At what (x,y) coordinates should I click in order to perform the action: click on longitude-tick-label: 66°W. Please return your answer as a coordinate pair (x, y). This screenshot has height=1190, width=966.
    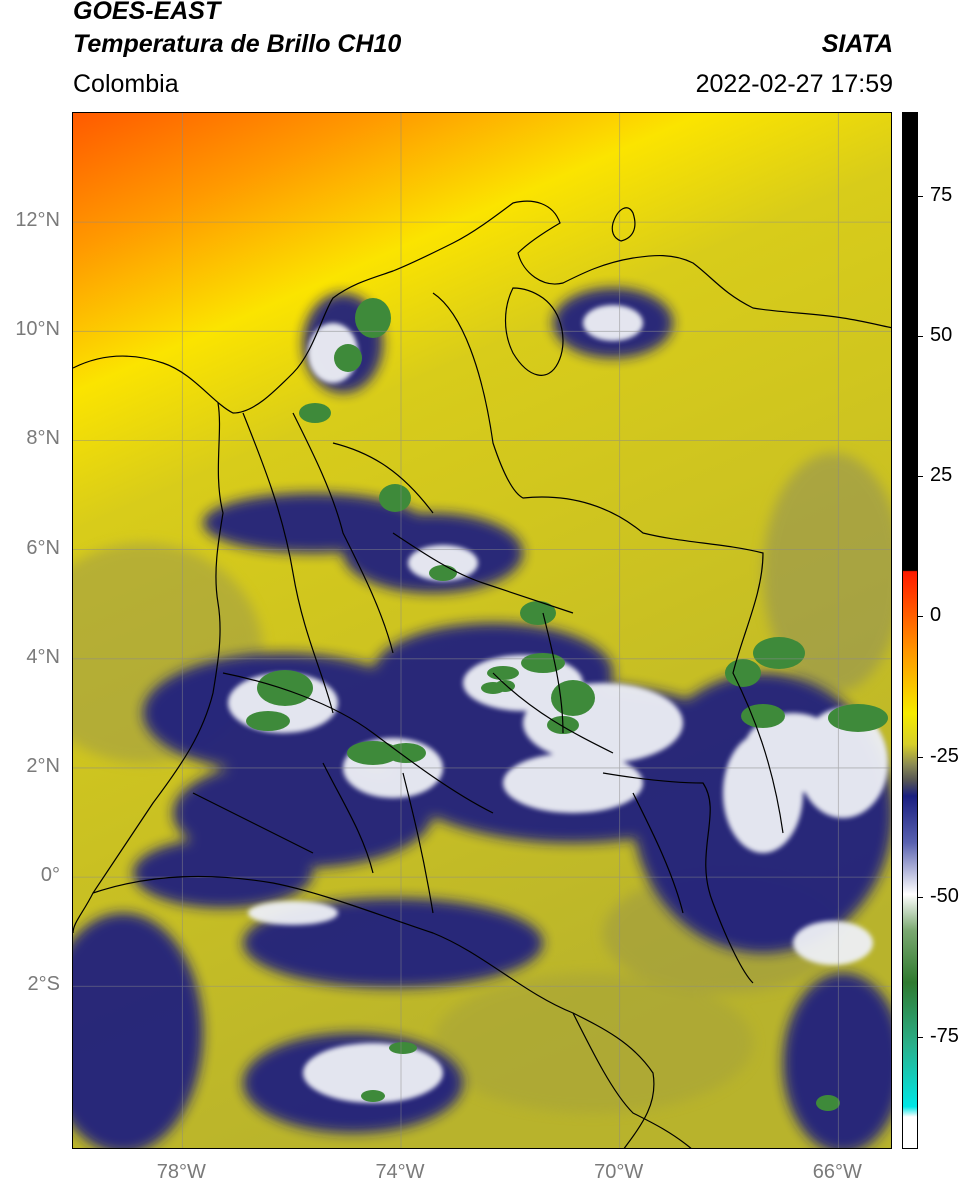
    Looking at the image, I should click on (837, 1172).